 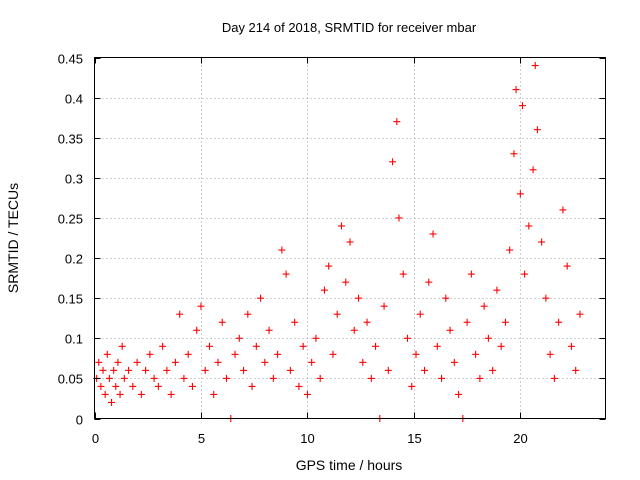 What do you see at coordinates (201, 438) in the screenshot?
I see `x-tick-label: 5` at bounding box center [201, 438].